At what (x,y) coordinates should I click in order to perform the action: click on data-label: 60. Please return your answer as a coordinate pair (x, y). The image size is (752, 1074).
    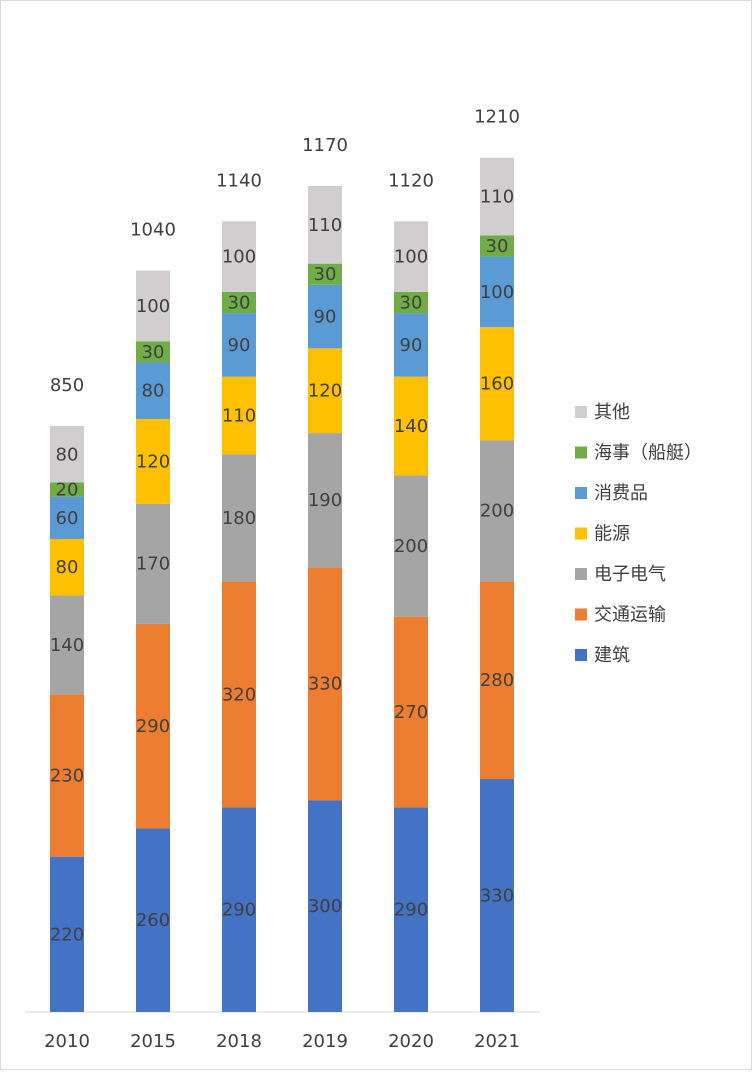
    Looking at the image, I should click on (67, 518).